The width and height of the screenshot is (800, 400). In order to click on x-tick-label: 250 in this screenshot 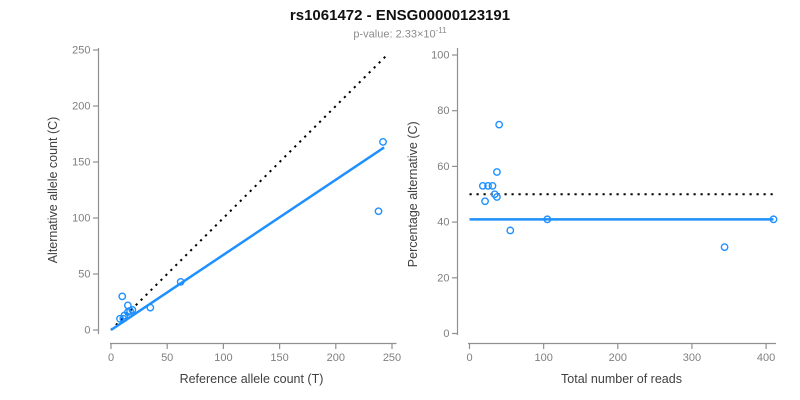, I will do `click(392, 358)`.